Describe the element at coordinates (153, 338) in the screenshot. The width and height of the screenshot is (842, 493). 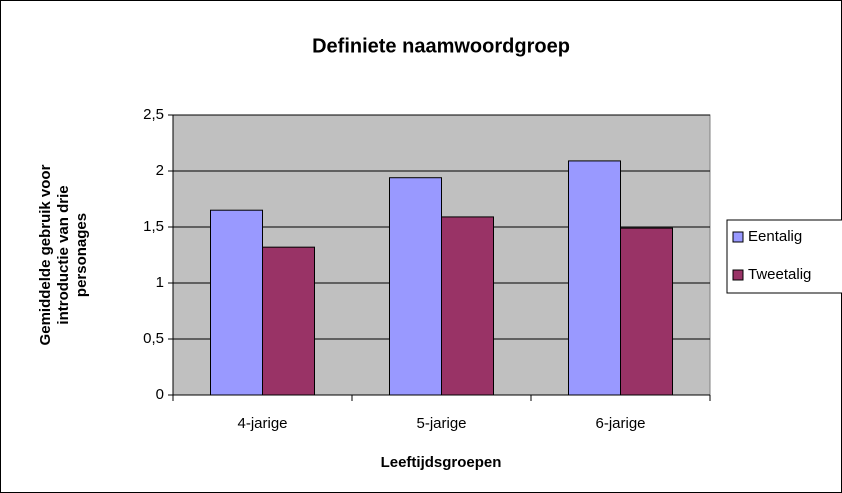
I see `y-tick-label: 0,5` at that location.